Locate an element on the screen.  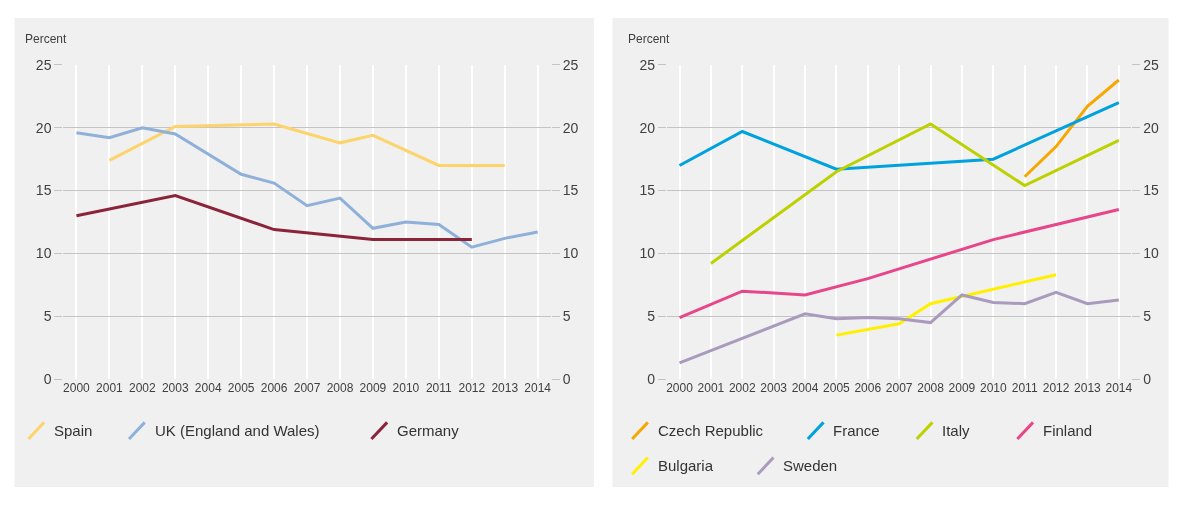
legend-label: Bulgaria is located at coordinates (686, 465).